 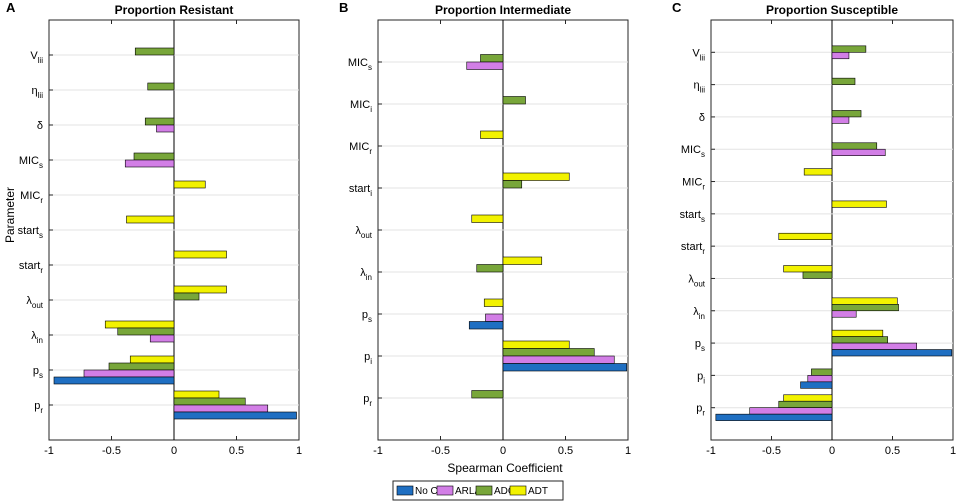 I want to click on legend-item: ARLA, so click(x=458, y=491).